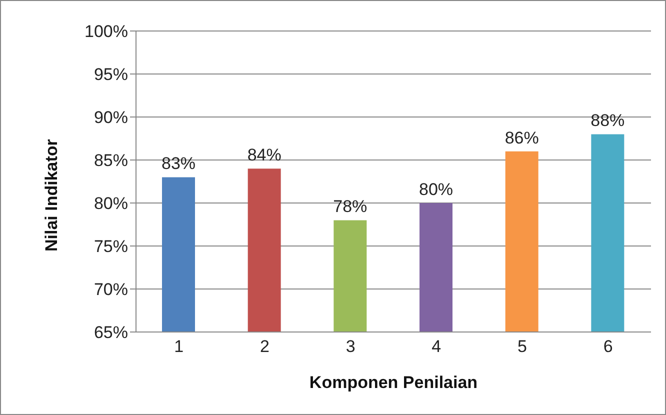 The image size is (666, 415). What do you see at coordinates (264, 155) in the screenshot?
I see `data-label: 84%` at bounding box center [264, 155].